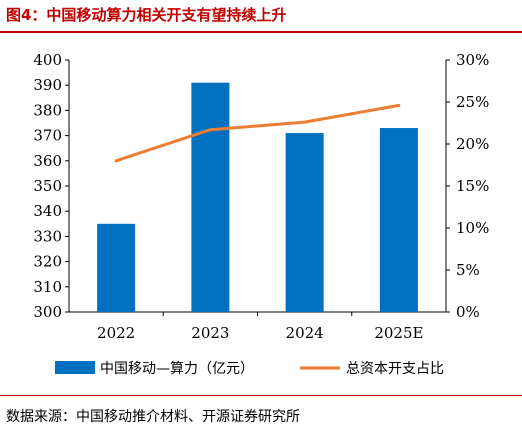 The width and height of the screenshot is (522, 437). What do you see at coordinates (47, 136) in the screenshot?
I see `left-tick-label: 370` at bounding box center [47, 136].